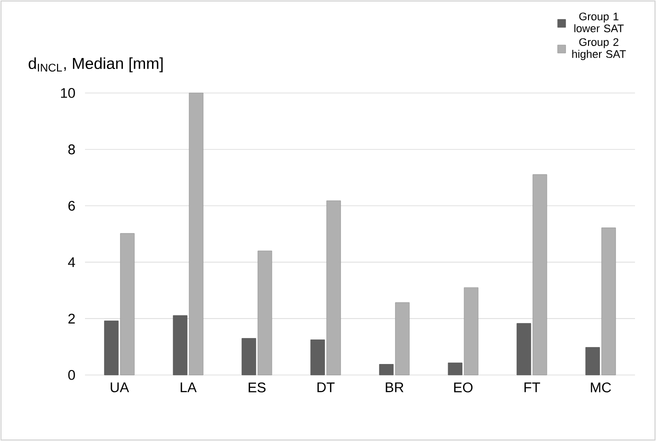 This screenshot has width=656, height=441. What do you see at coordinates (463, 387) in the screenshot?
I see `x-tick-label: EO` at bounding box center [463, 387].